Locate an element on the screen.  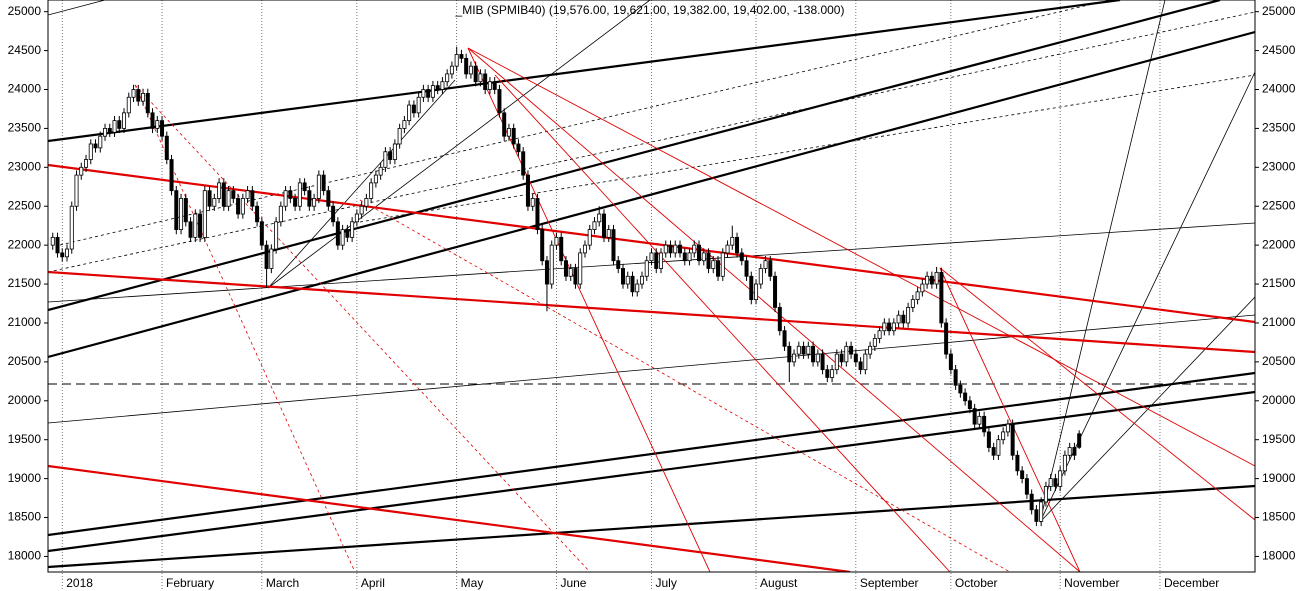
y-tick-label: 19500 is located at coordinates (1279, 439).